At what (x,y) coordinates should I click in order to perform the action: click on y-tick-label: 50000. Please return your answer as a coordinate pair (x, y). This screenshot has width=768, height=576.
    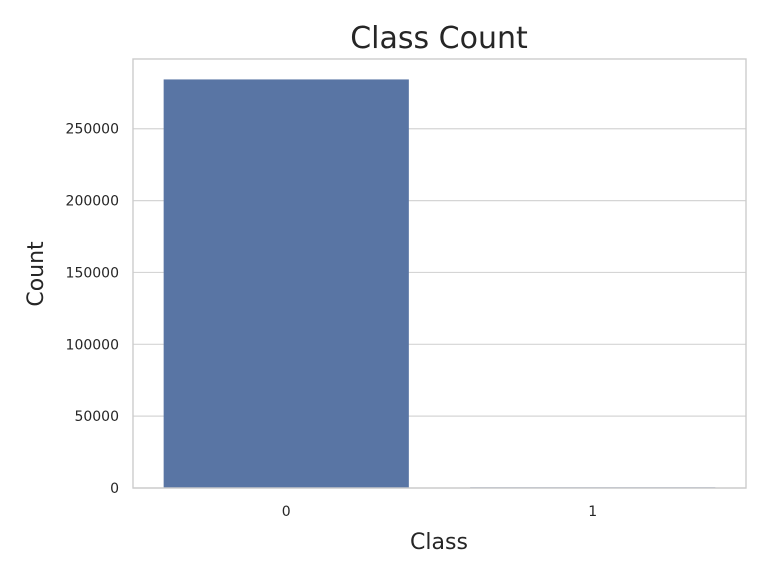
    Looking at the image, I should click on (96, 417).